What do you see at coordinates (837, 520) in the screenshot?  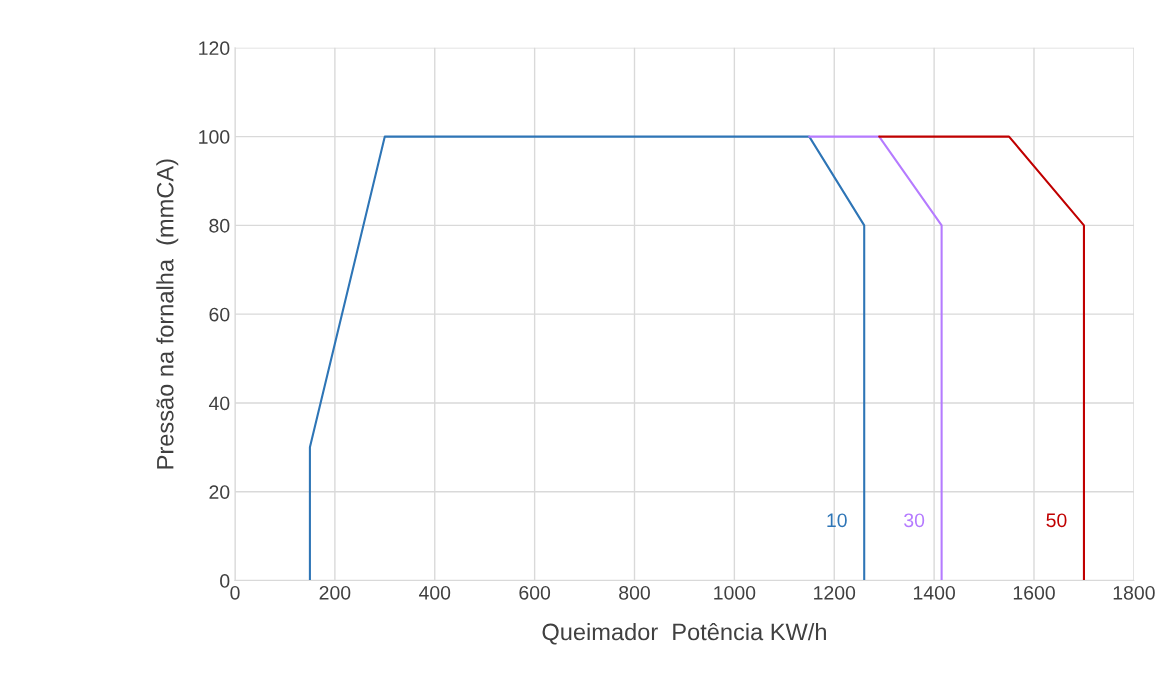 I see `series-label: 10` at bounding box center [837, 520].